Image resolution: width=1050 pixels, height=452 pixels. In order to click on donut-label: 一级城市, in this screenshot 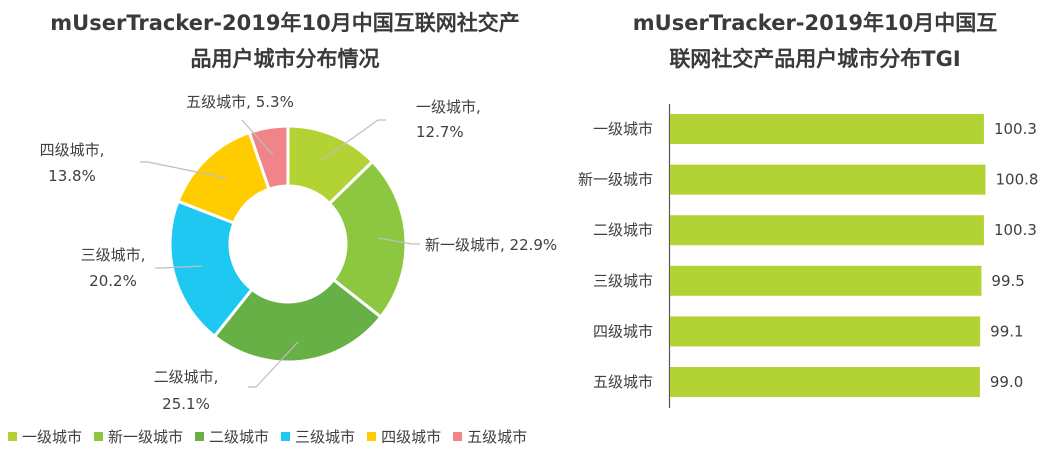, I will do `click(448, 107)`.